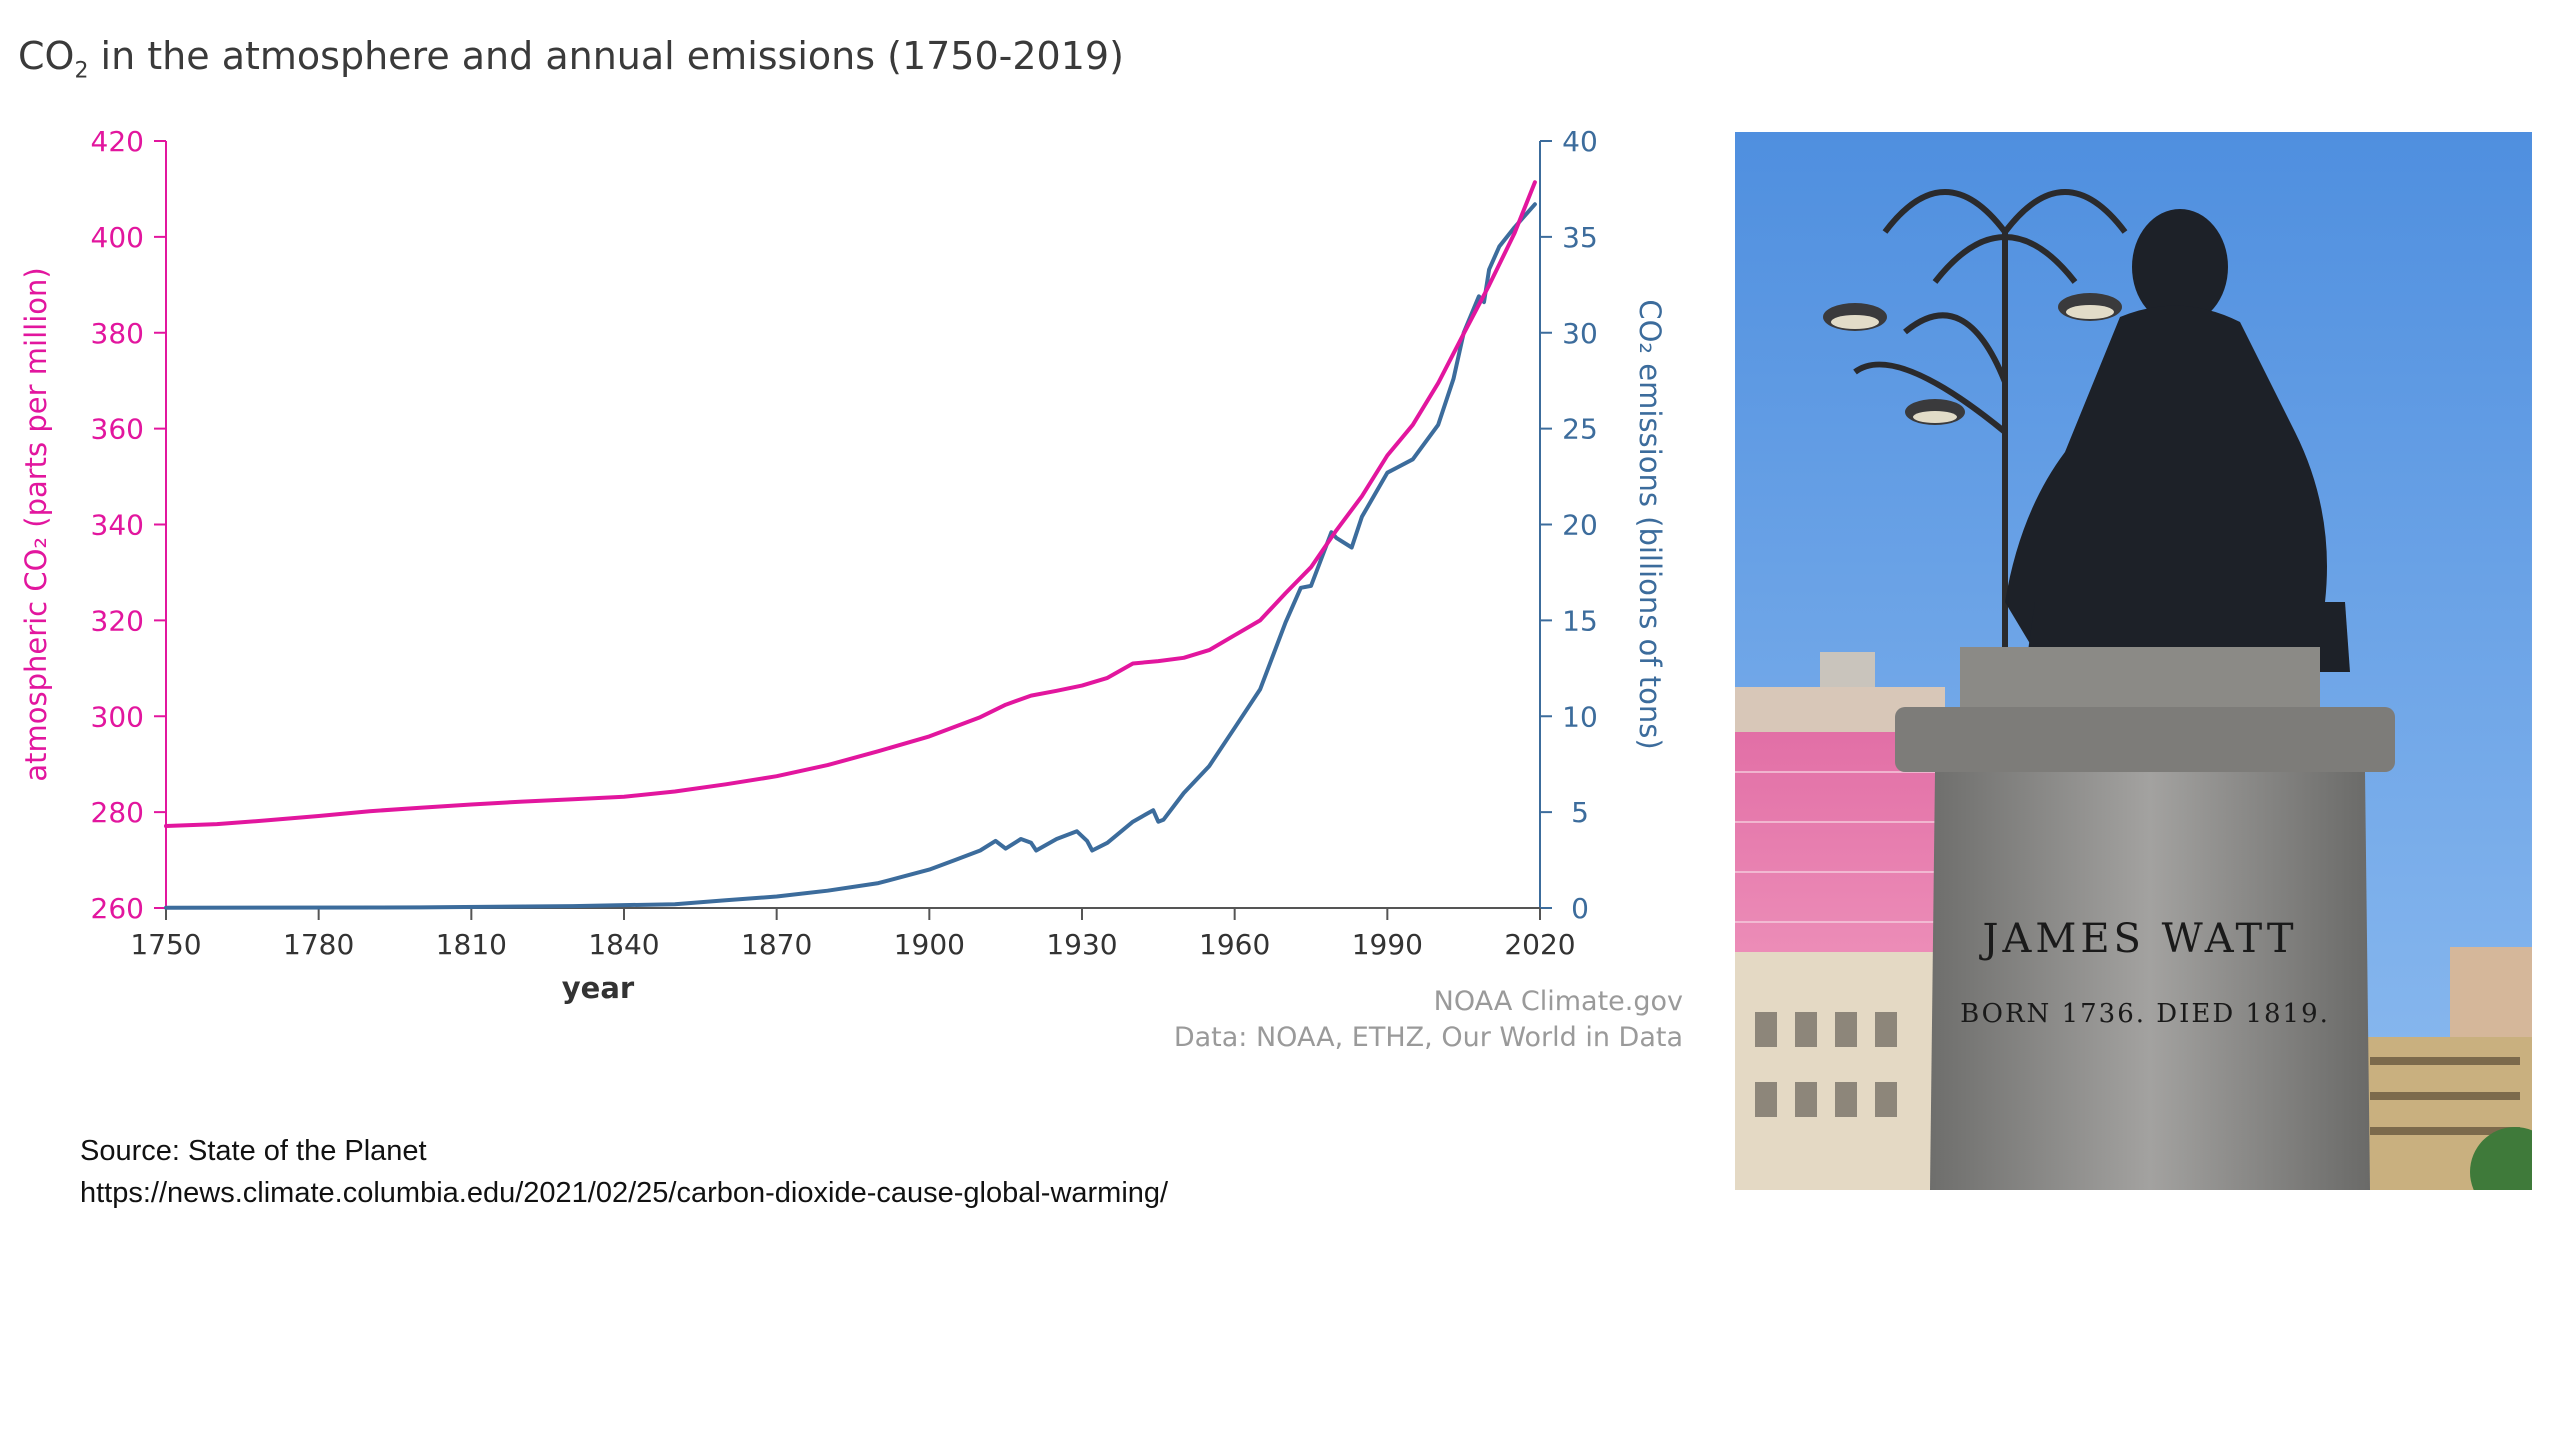 The image size is (2560, 1440). I want to click on left-tick-label: 280, so click(117, 812).